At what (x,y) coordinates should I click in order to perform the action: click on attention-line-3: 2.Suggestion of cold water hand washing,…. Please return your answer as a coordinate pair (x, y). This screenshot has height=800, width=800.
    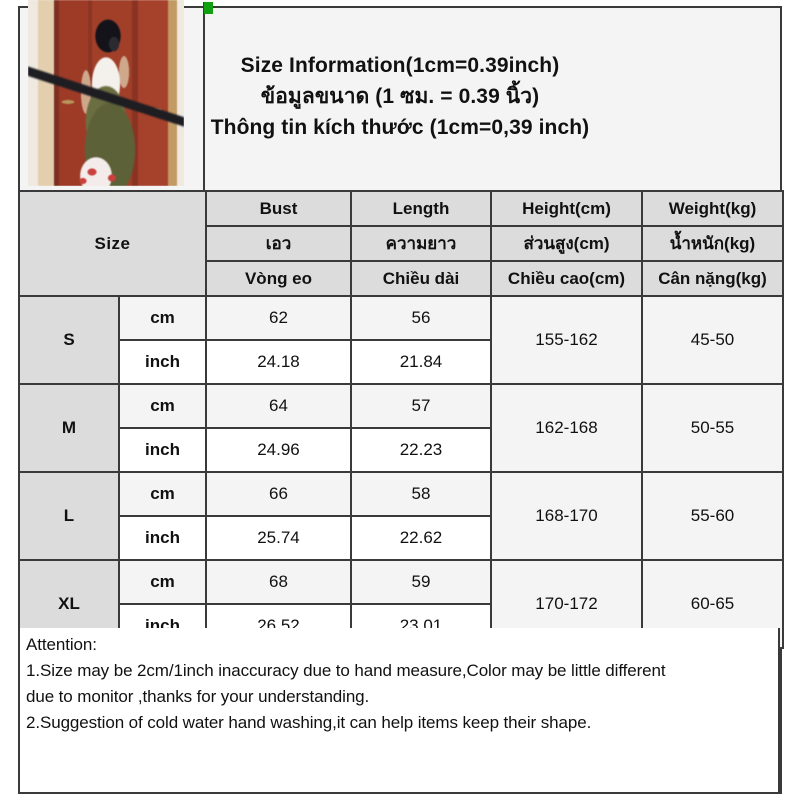
    Looking at the image, I should click on (309, 722).